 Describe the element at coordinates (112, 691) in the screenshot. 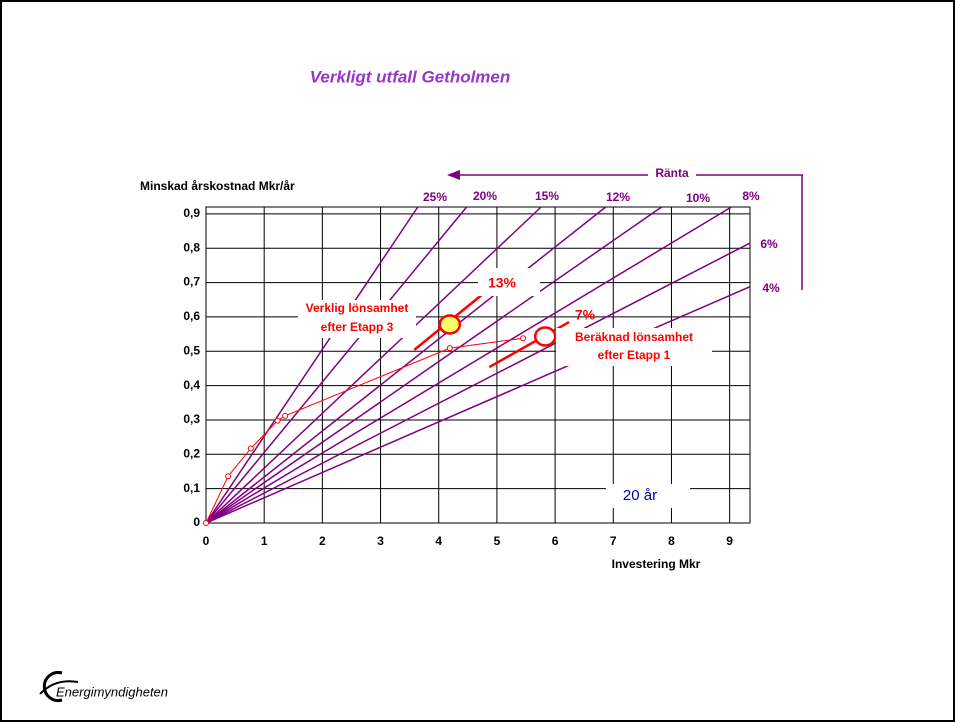

I see `logo-text: Energimyndigheten` at that location.